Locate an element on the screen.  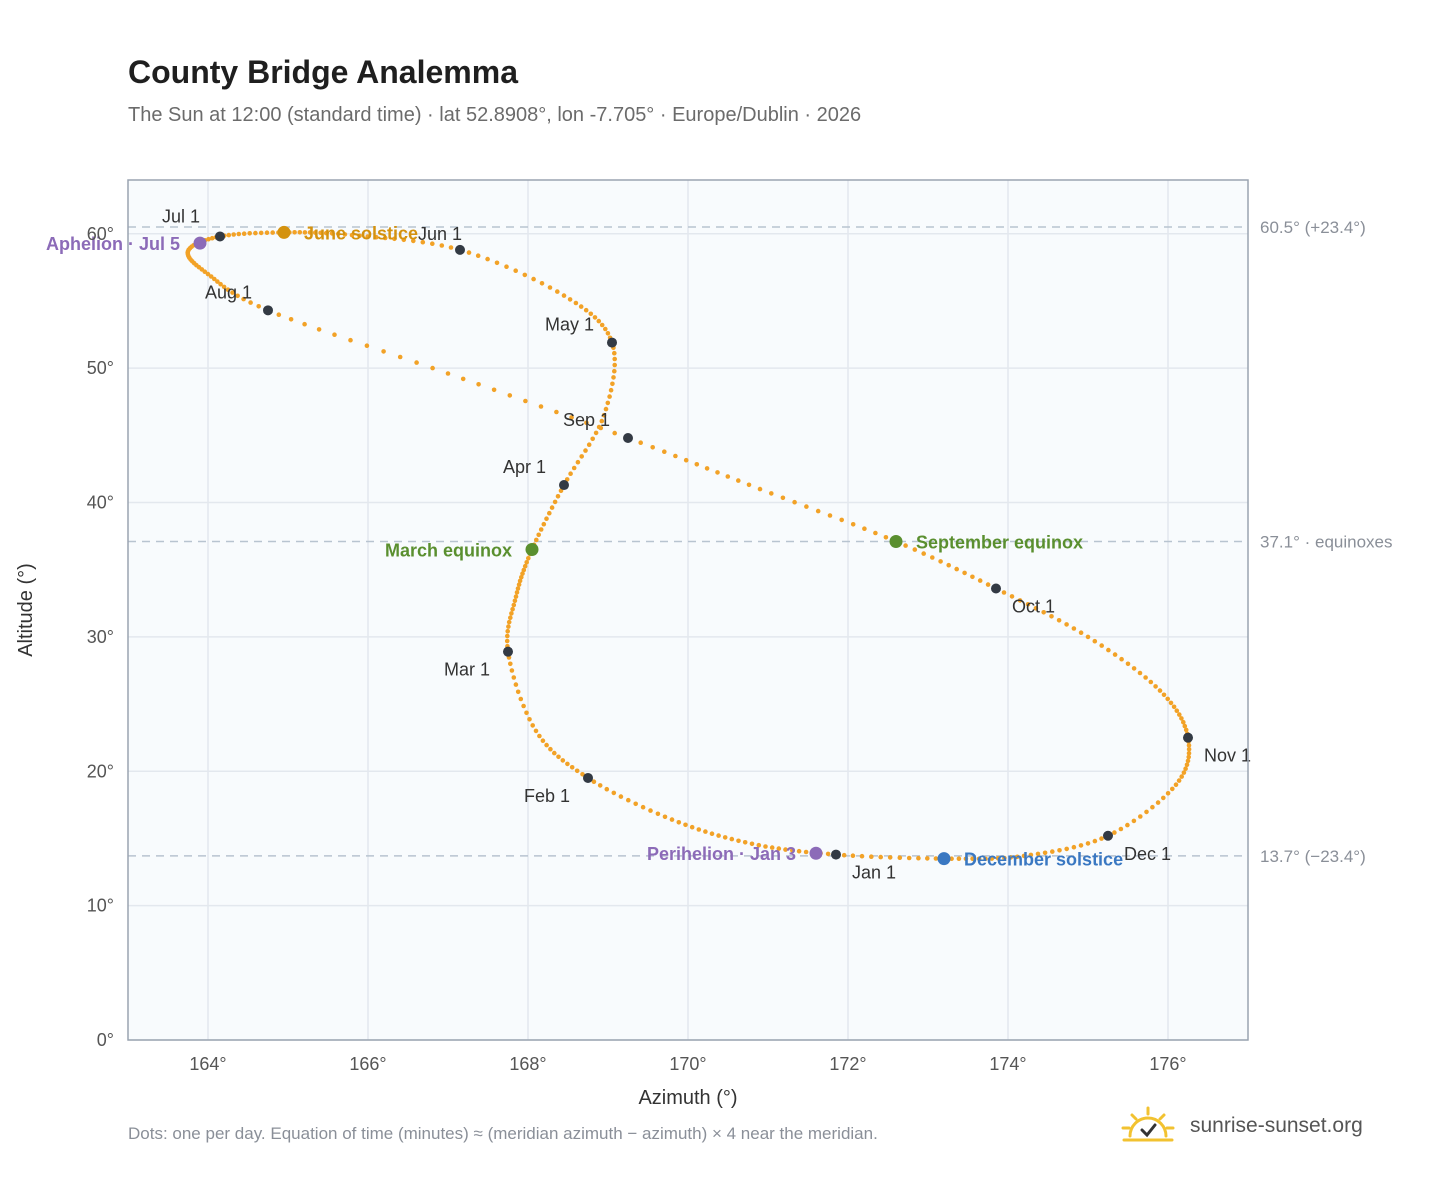
brand-name: sunrise-sunset.org is located at coordinates (1276, 1125).